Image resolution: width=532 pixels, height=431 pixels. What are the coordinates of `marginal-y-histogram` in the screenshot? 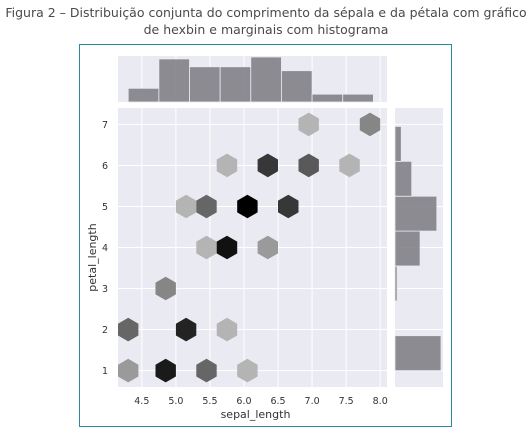 It's located at (418, 247).